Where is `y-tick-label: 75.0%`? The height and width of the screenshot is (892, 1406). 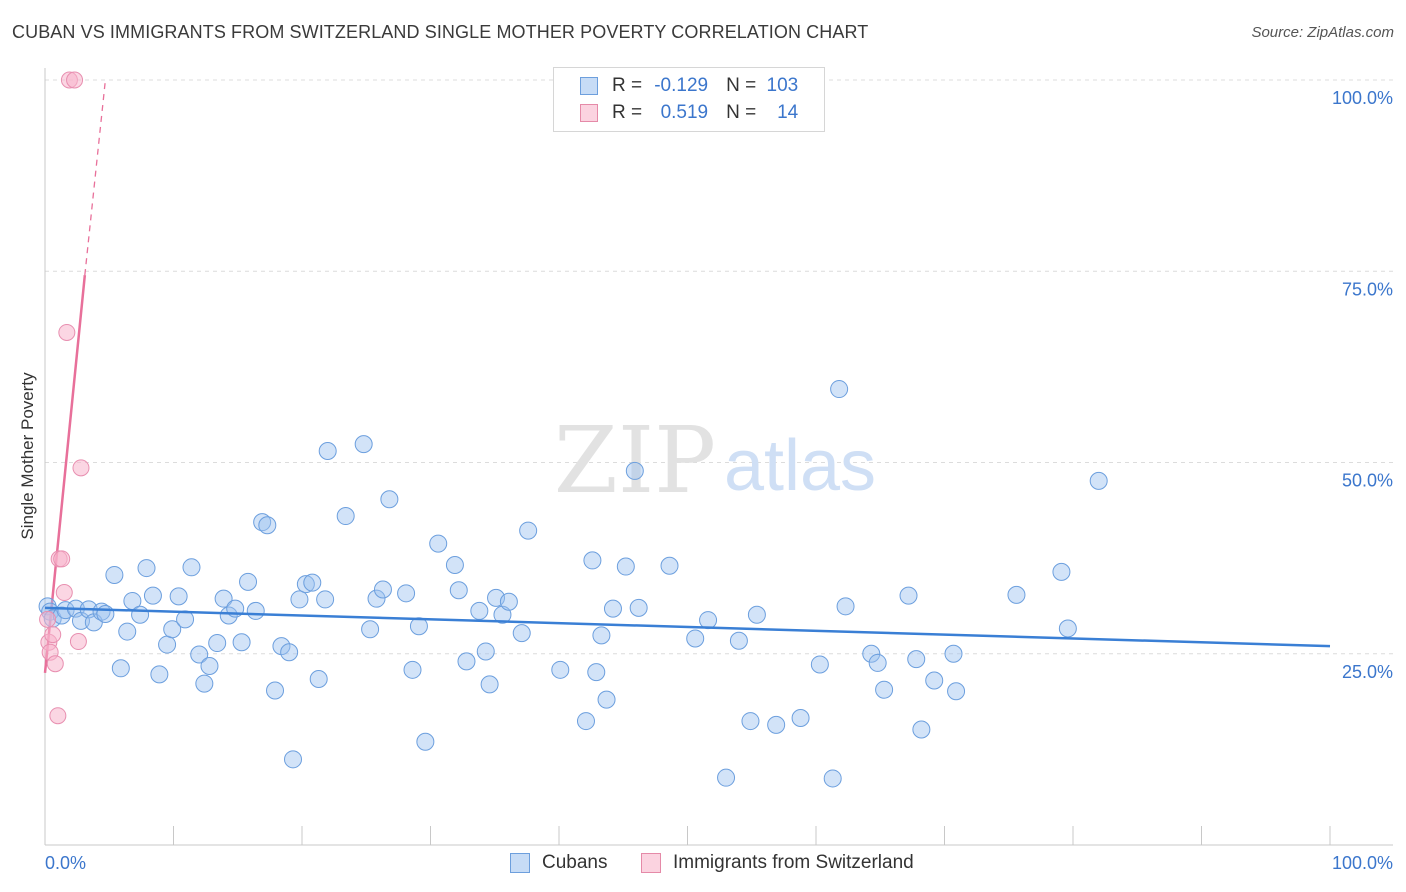 y-tick-label: 75.0% is located at coordinates (1367, 289).